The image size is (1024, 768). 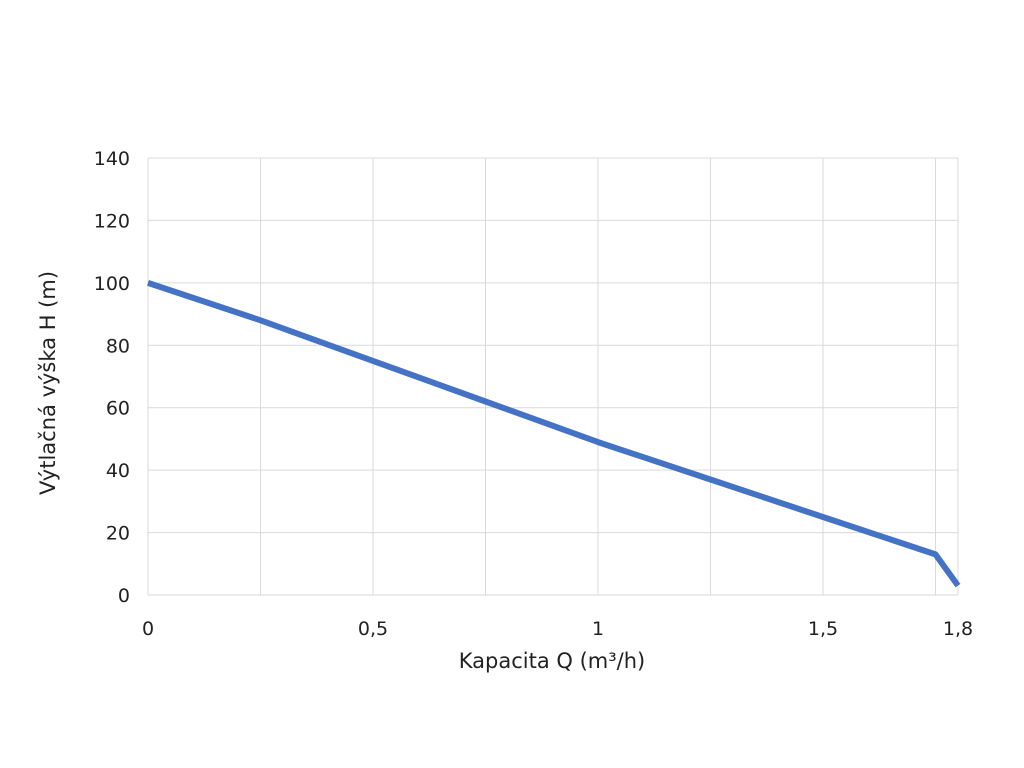 I want to click on y-tick-label: 20, so click(x=118, y=534).